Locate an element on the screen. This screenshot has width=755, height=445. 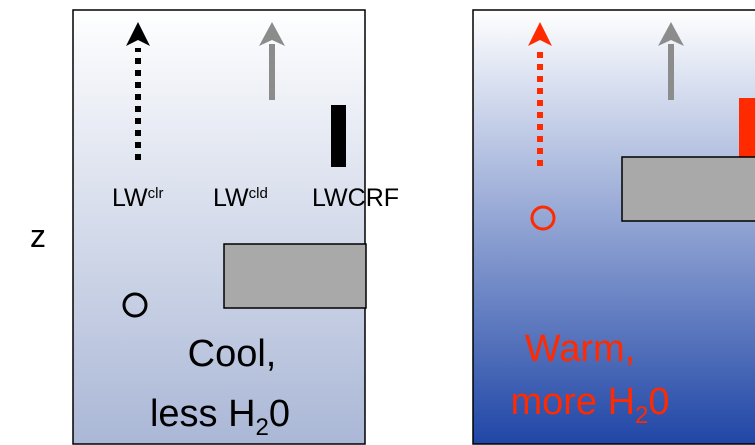
right-caption-line1: Warm, is located at coordinates (580, 349).